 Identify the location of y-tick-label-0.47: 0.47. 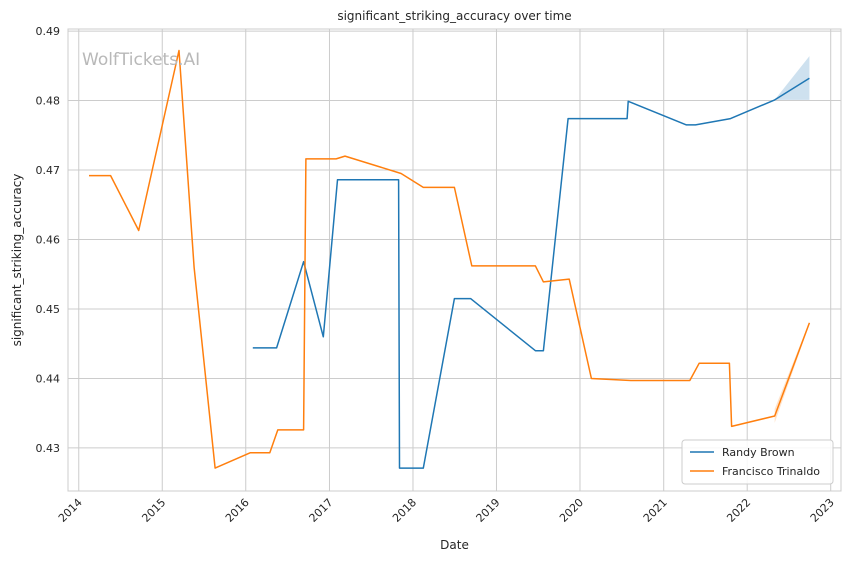
(48, 170).